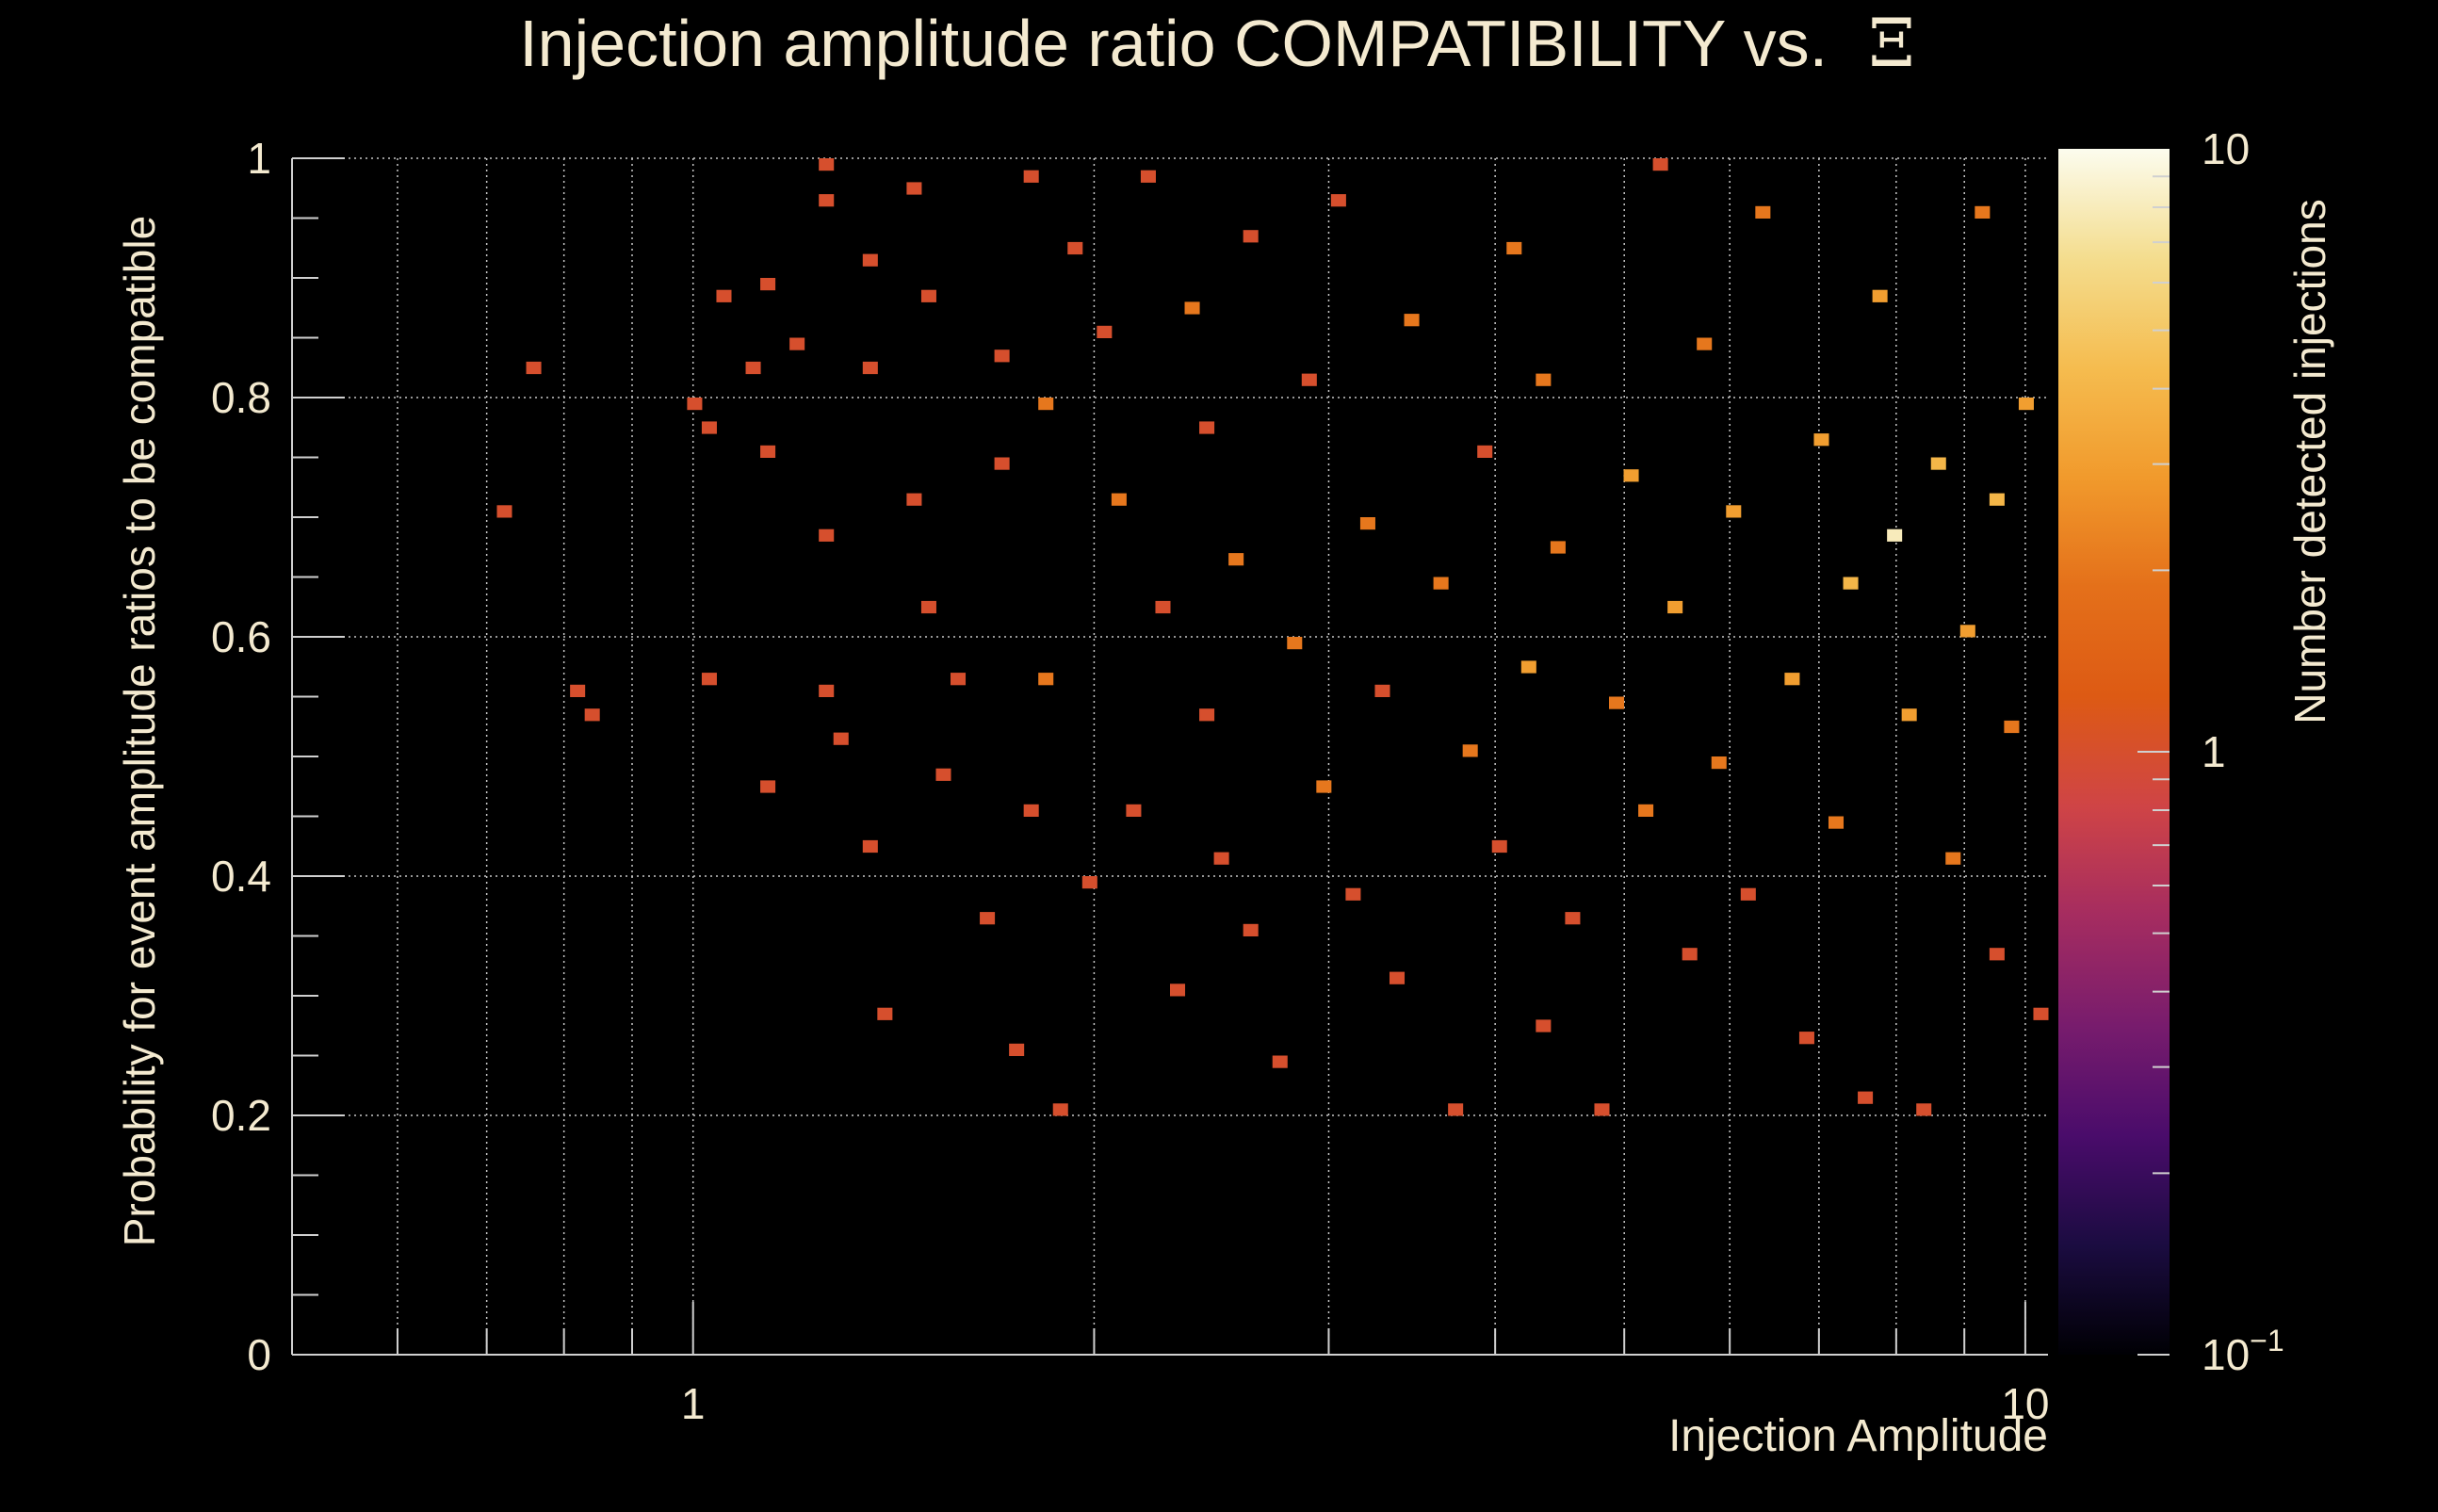 Image resolution: width=2438 pixels, height=1512 pixels. Describe the element at coordinates (2243, 1351) in the screenshot. I see `z-tick-label: 10−1` at that location.